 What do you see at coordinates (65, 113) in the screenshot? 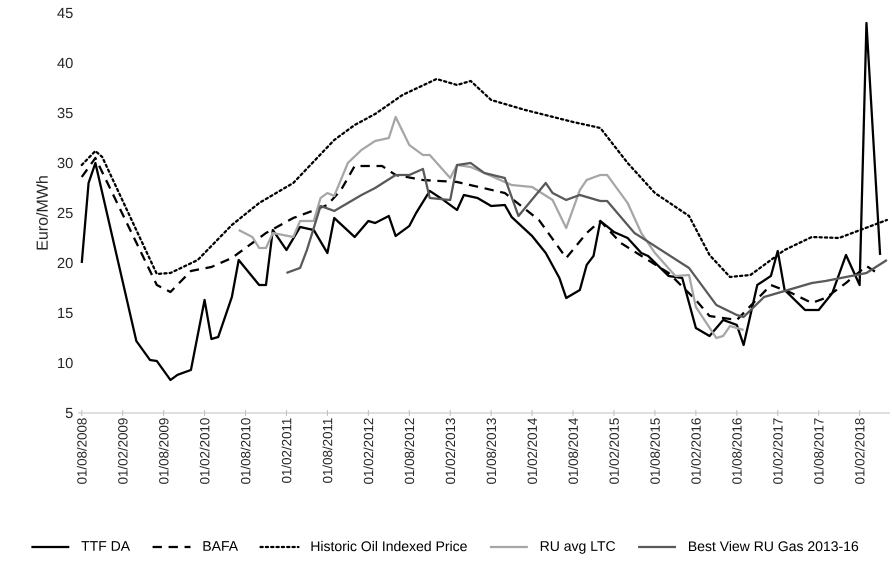
I see `y-tick-label: 35` at bounding box center [65, 113].